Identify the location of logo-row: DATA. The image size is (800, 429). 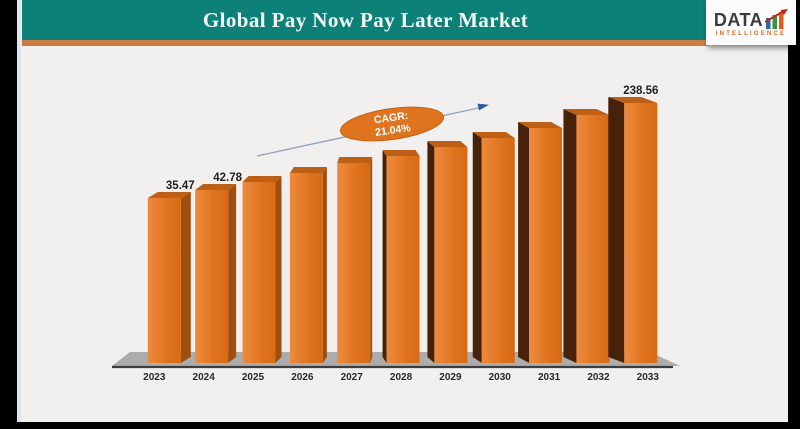
(751, 19).